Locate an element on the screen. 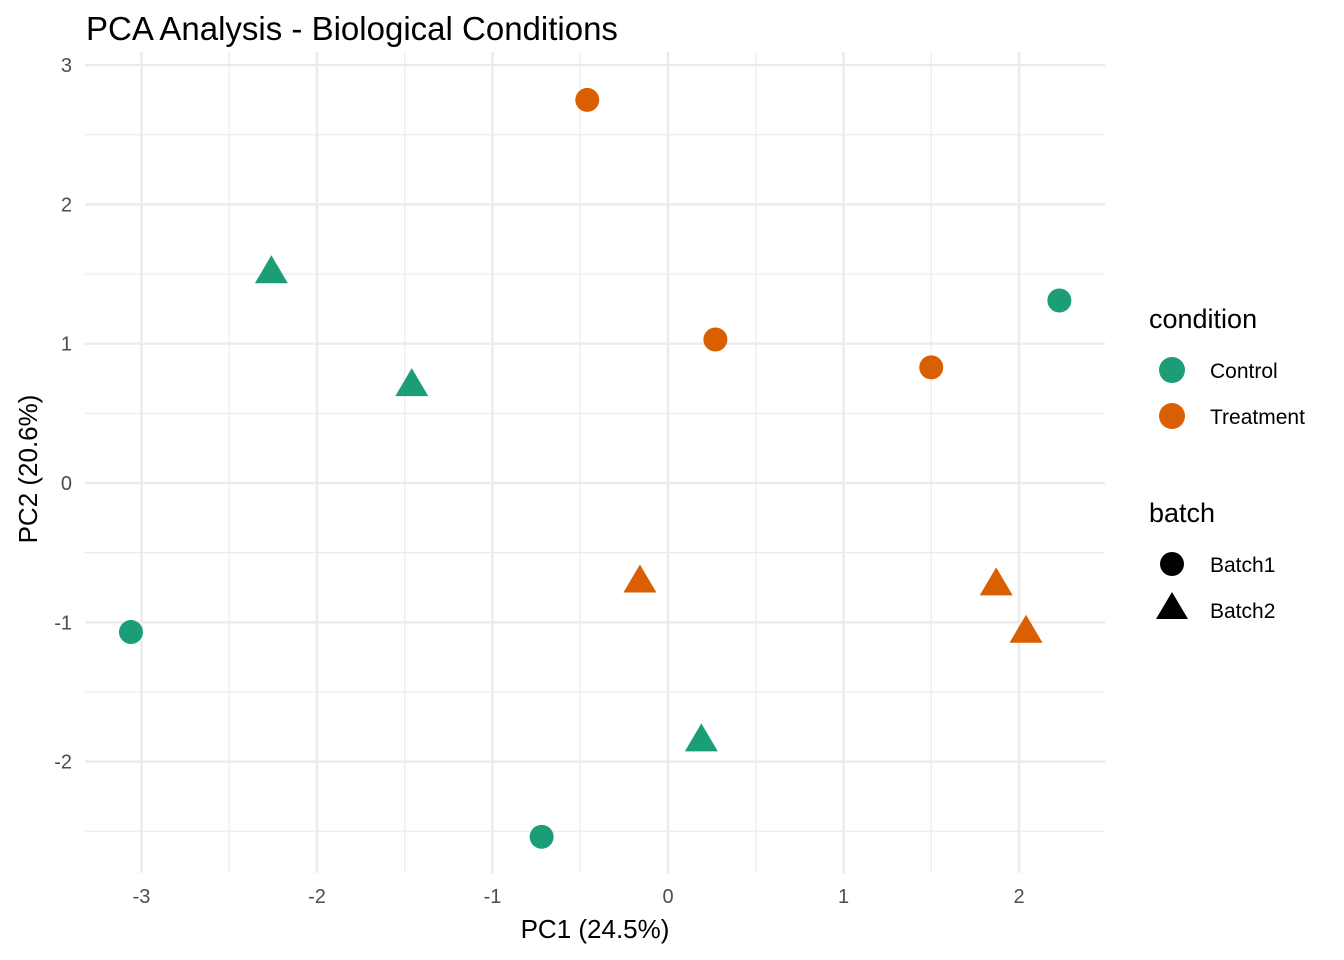 The image size is (1344, 960). y-tick-label: 2 is located at coordinates (66, 205).